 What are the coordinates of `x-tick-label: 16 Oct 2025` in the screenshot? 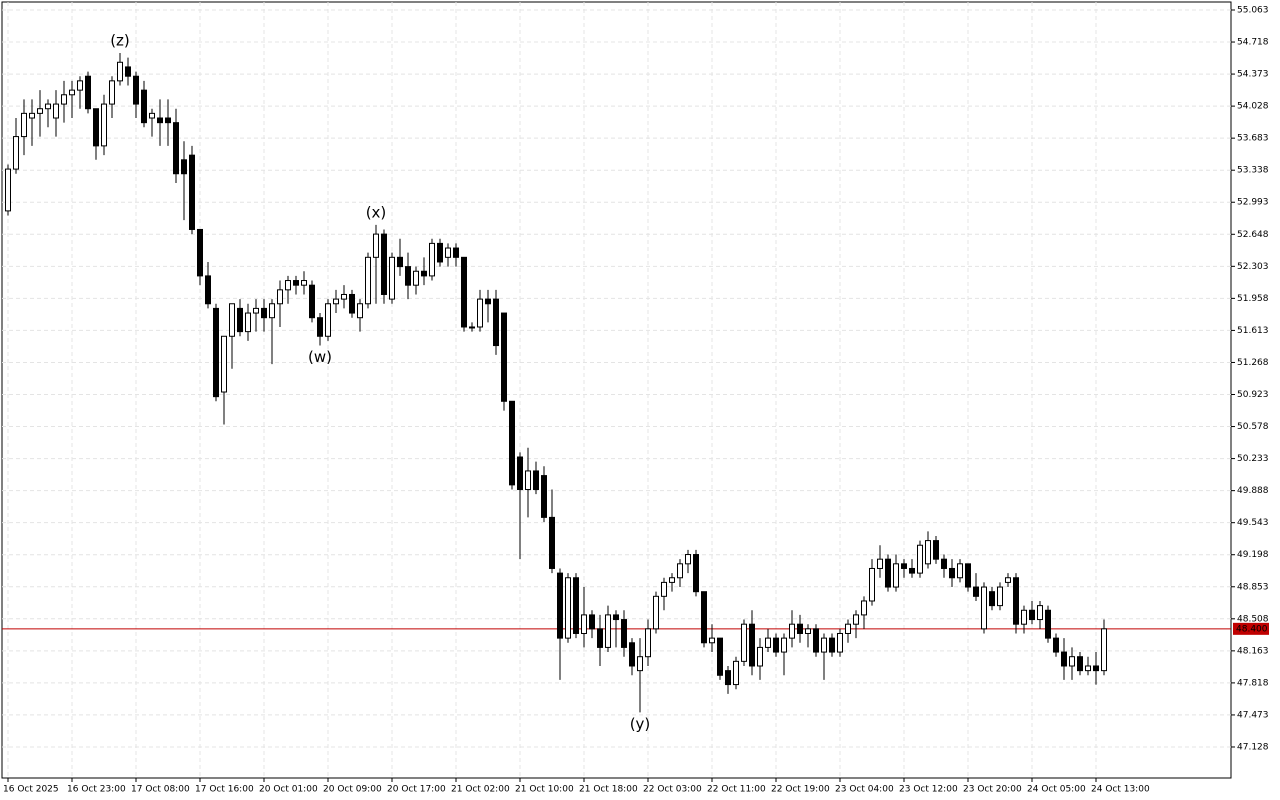 It's located at (31, 790).